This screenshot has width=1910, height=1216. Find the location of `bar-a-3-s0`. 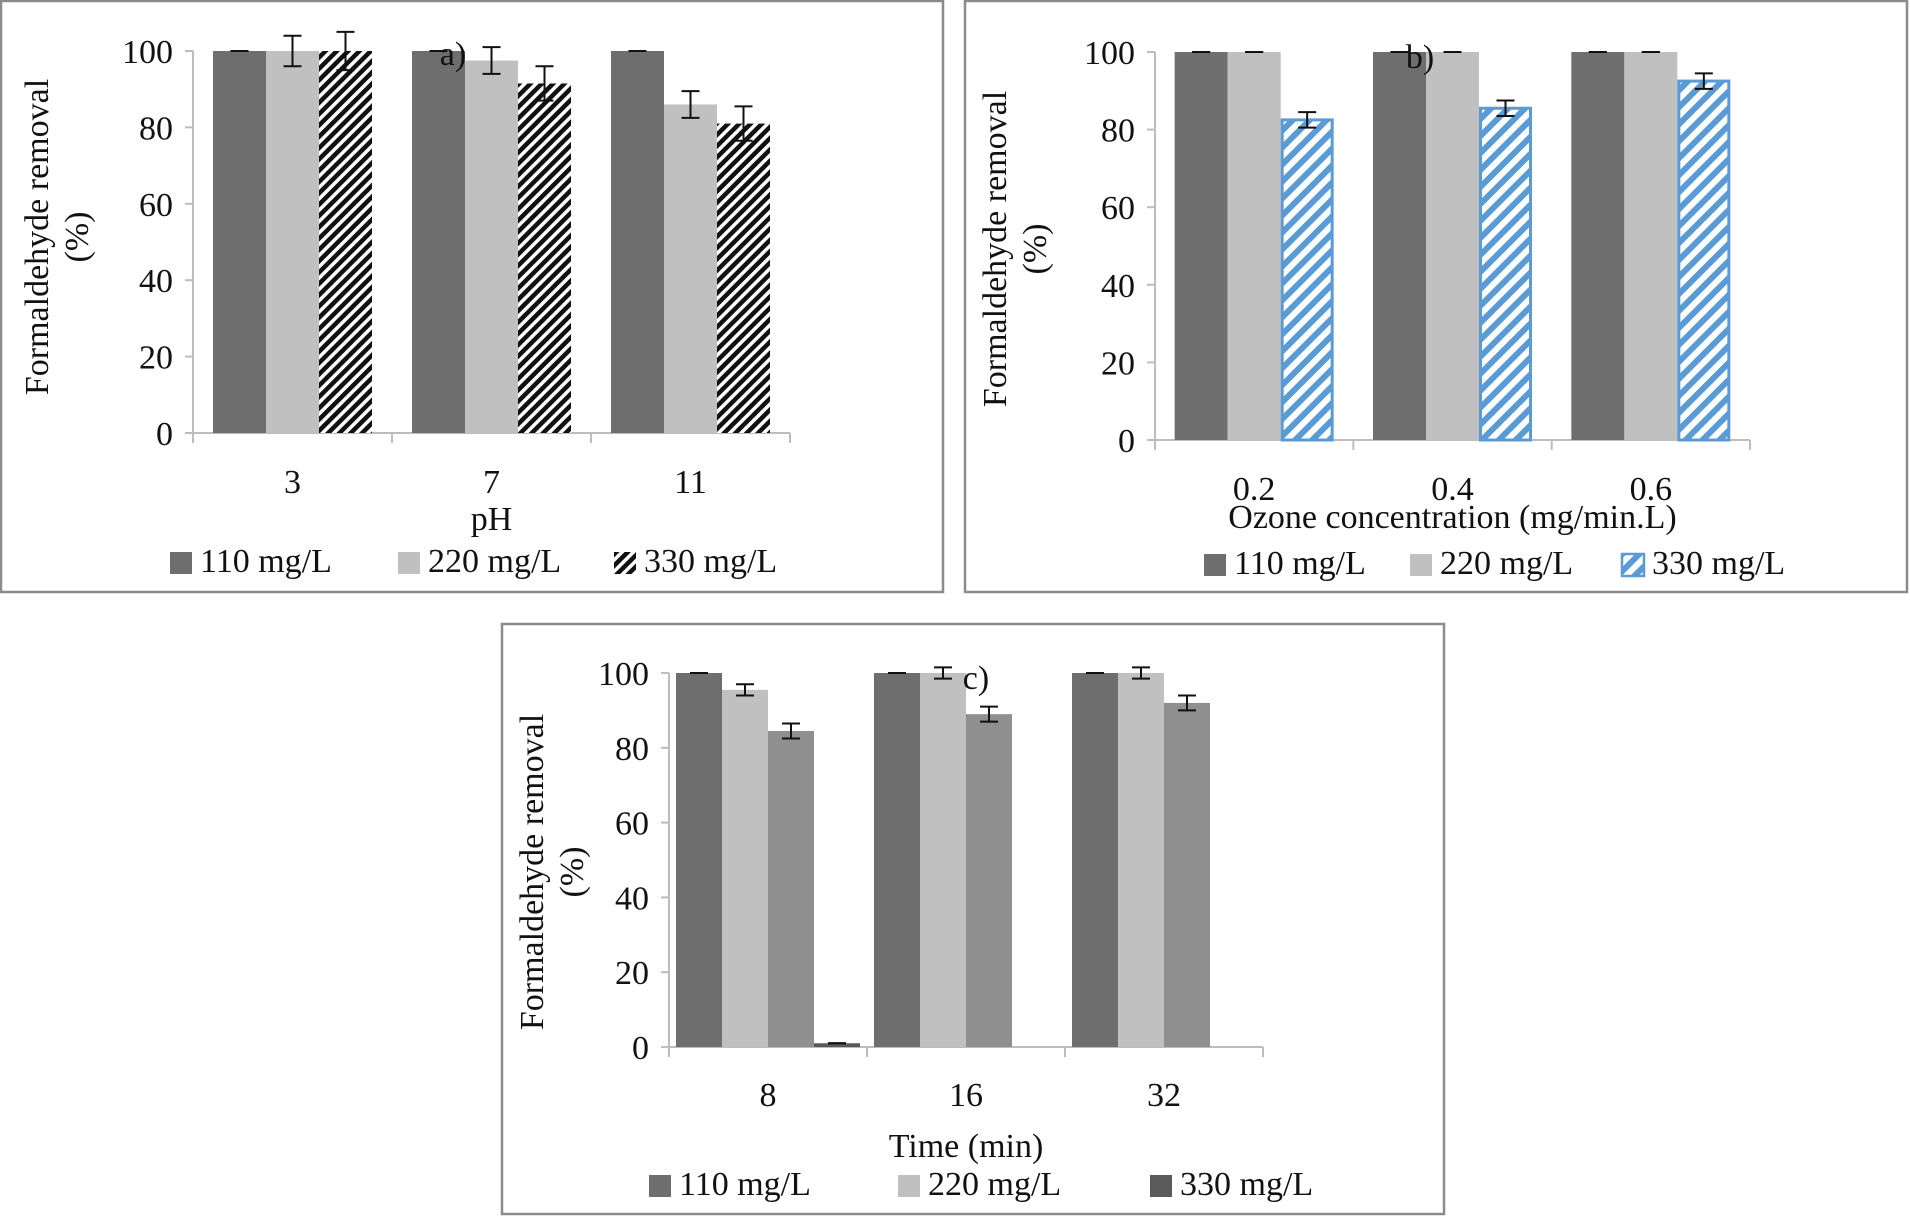

bar-a-3-s0 is located at coordinates (239, 242).